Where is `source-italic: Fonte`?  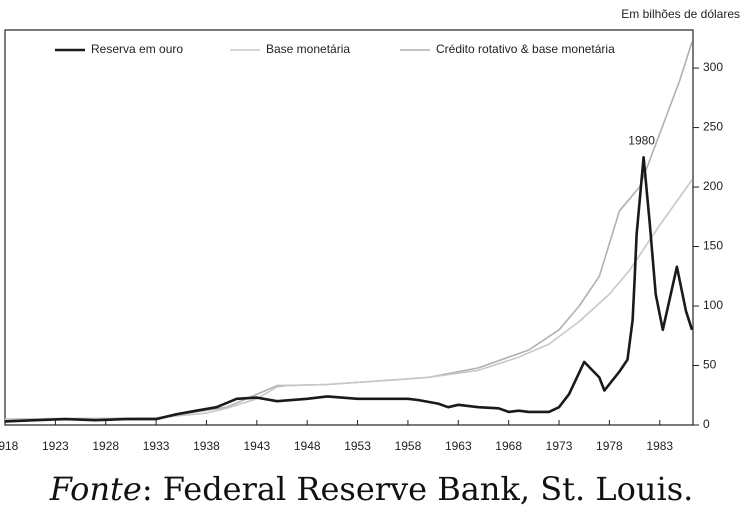 source-italic: Fonte is located at coordinates (95, 489).